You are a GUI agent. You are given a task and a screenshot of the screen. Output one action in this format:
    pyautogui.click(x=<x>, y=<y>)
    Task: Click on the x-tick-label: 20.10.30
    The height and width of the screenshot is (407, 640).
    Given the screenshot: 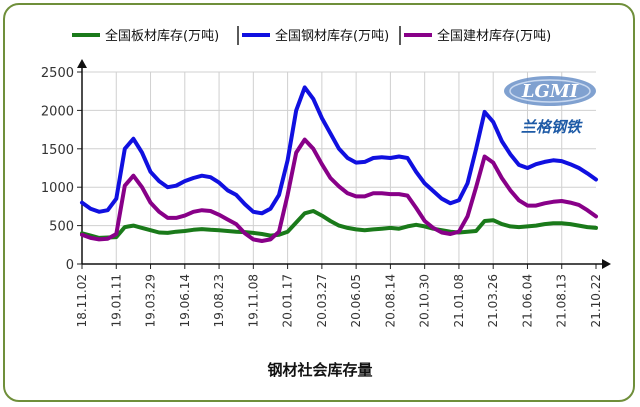 What is the action you would take?
    pyautogui.click(x=425, y=300)
    